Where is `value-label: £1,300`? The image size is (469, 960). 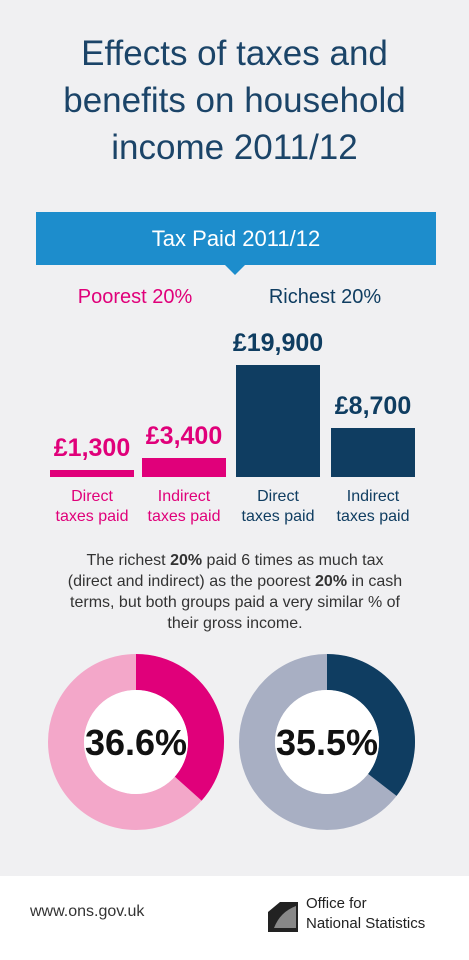
value-label: £1,300 is located at coordinates (92, 447).